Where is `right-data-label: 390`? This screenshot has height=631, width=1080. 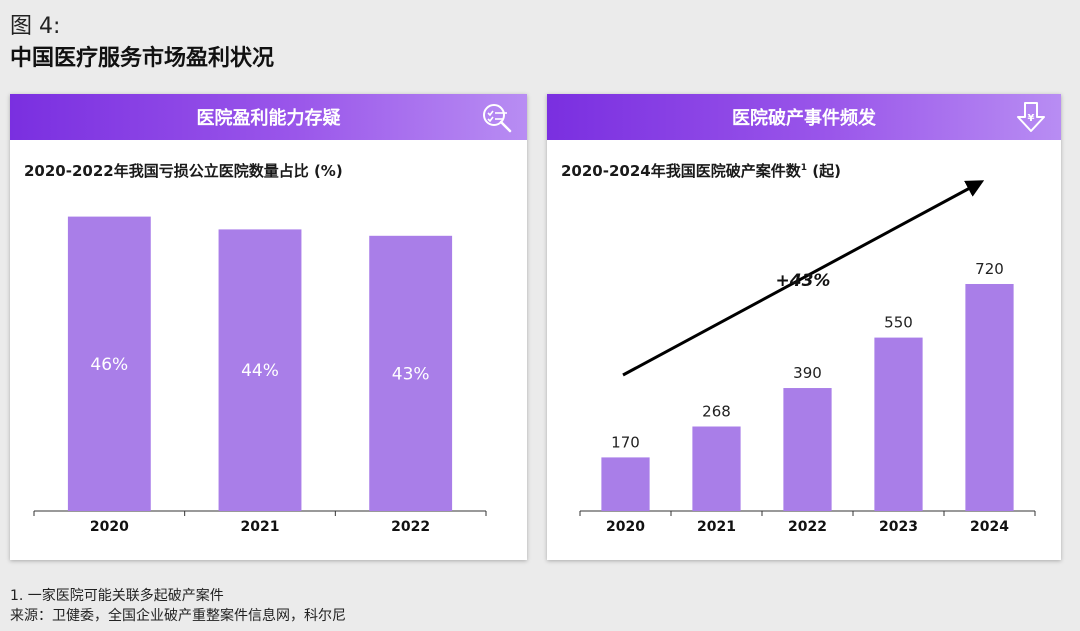 right-data-label: 390 is located at coordinates (807, 373).